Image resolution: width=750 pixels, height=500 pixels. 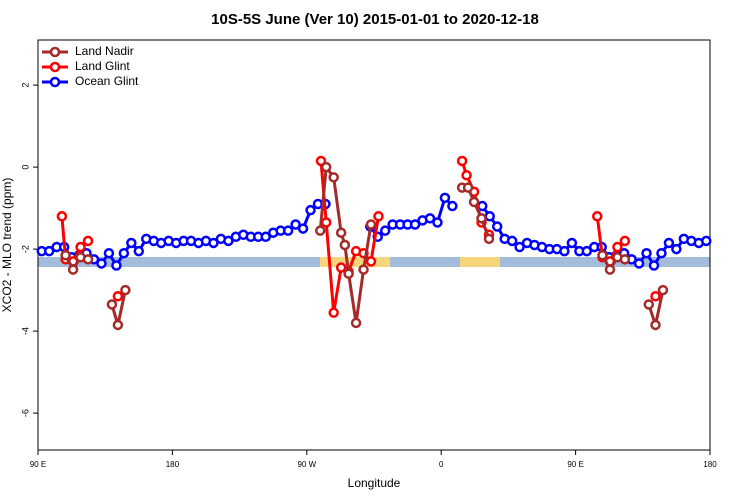 I want to click on y-tick-label: -6, so click(x=25, y=413).